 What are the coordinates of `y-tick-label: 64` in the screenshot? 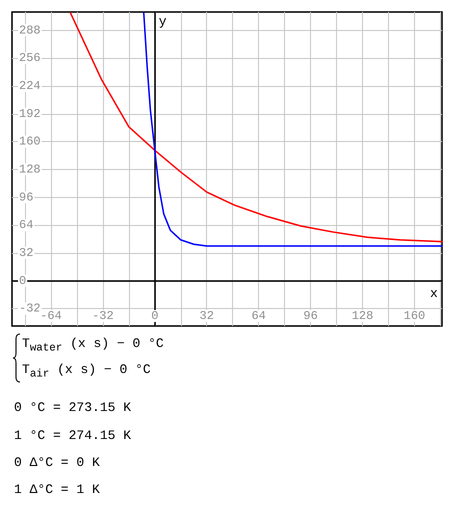 It's located at (26, 225).